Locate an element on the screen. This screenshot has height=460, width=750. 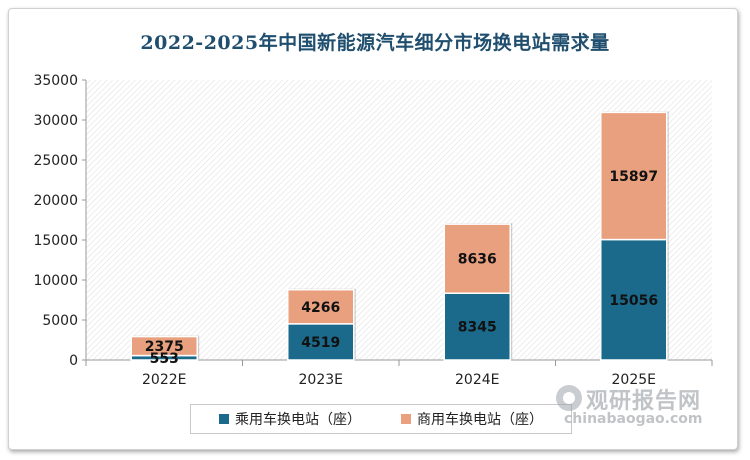
data-label-commercial: 4266 is located at coordinates (320, 308).